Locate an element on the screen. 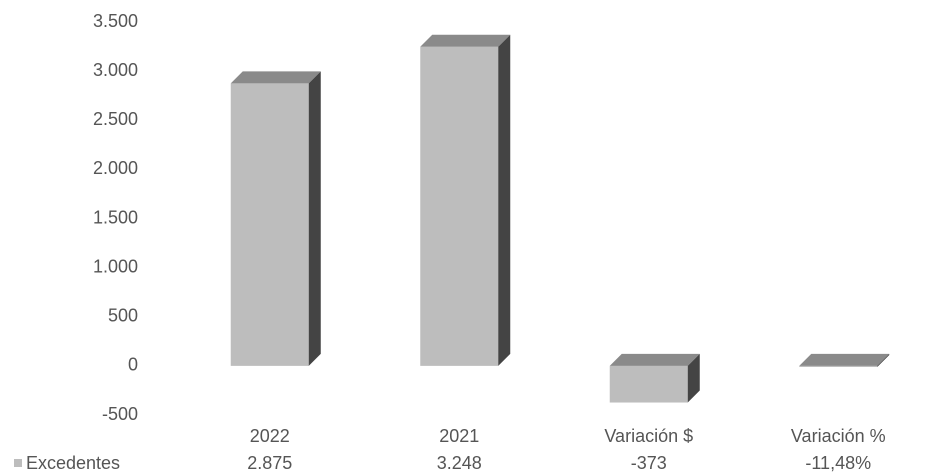 This screenshot has height=474, width=933. y-tick-label: 1.500 is located at coordinates (115, 217).